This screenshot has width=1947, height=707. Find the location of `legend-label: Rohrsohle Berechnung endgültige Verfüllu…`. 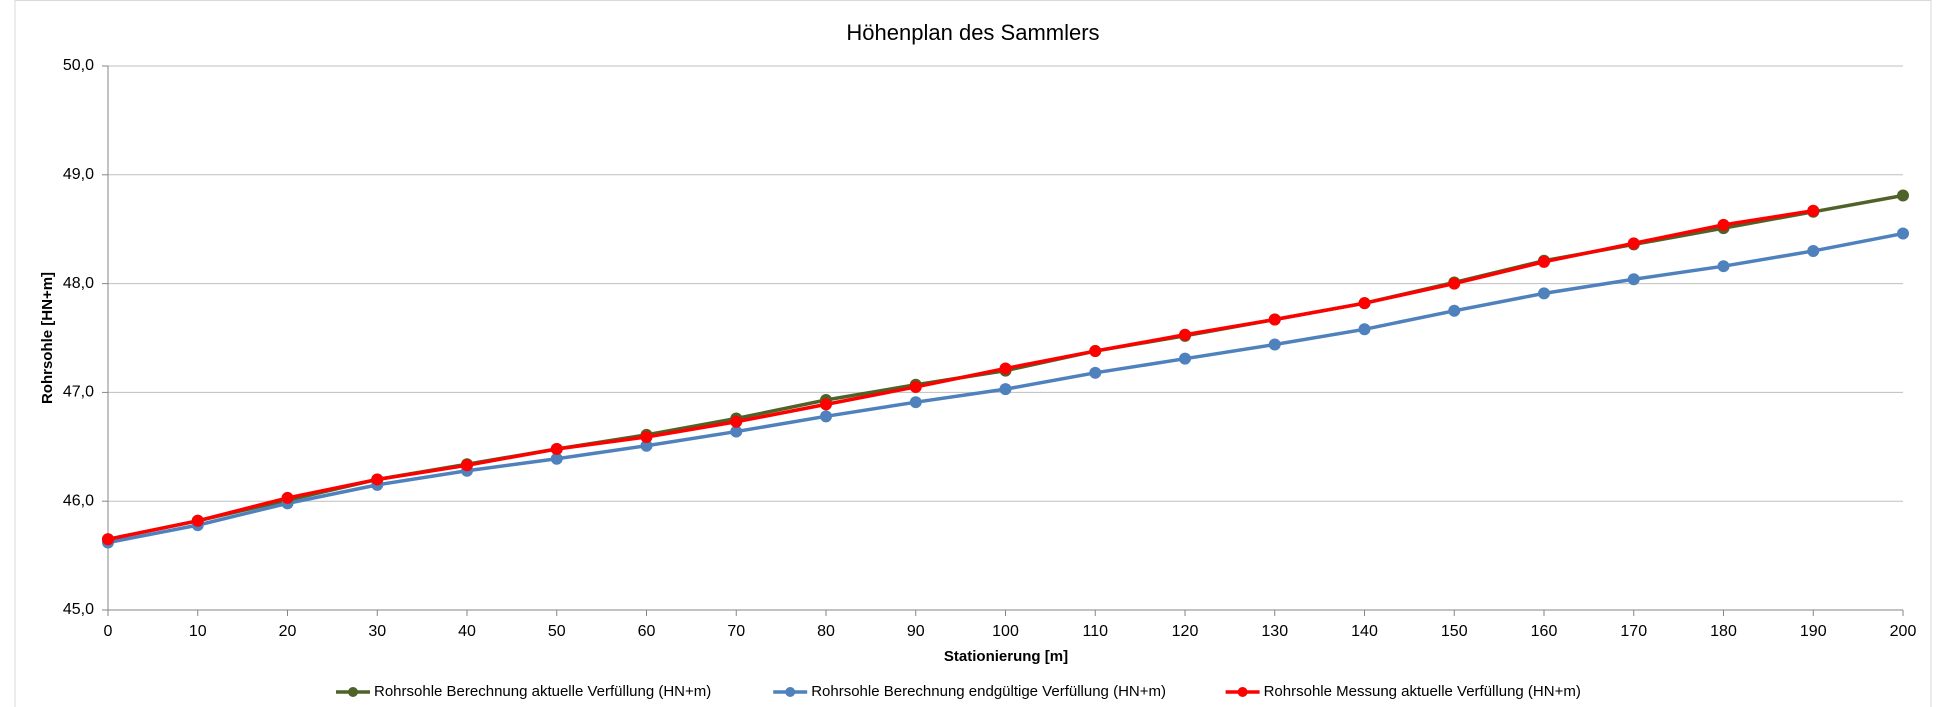

legend-label: Rohrsohle Berechnung endgültige Verfüllu… is located at coordinates (988, 691).